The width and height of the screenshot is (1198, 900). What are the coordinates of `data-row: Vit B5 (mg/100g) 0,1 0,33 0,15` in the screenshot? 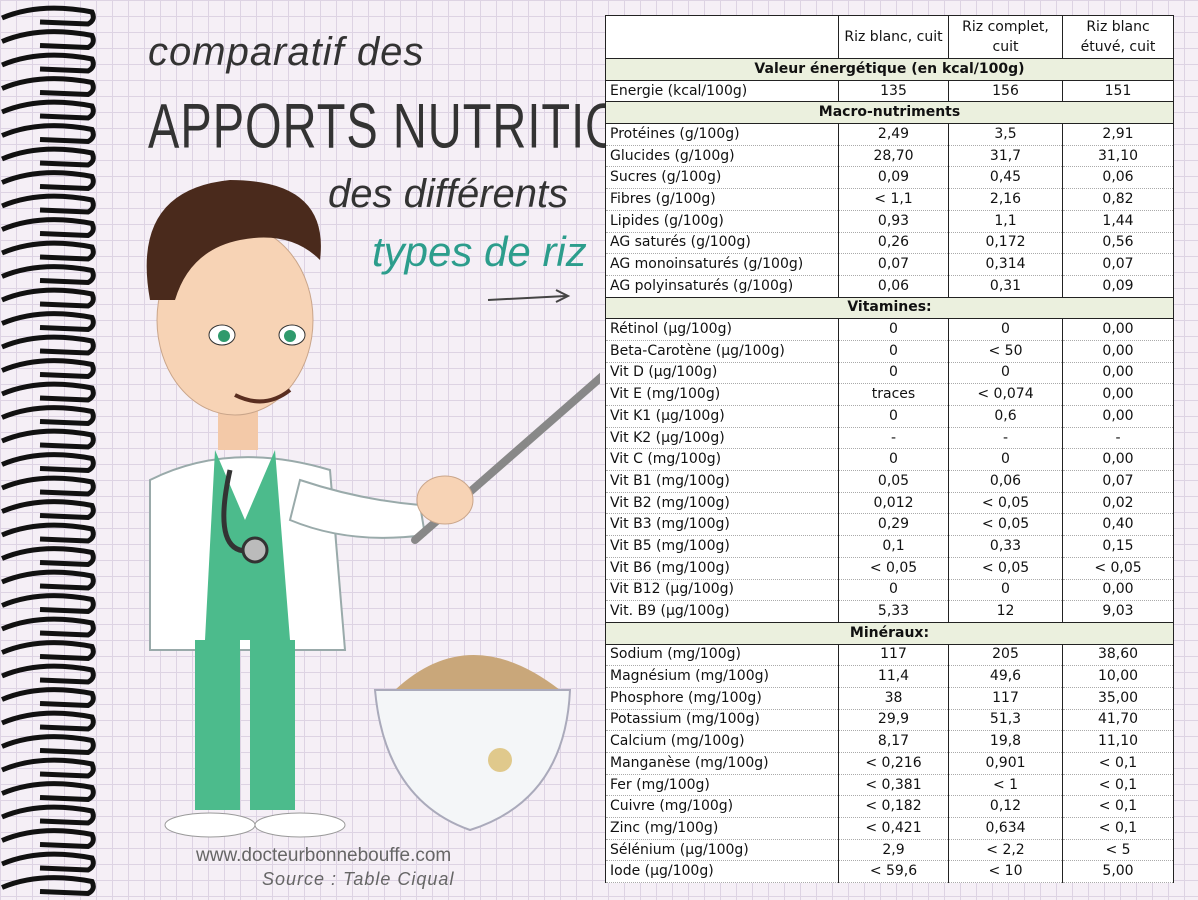 It's located at (889, 546).